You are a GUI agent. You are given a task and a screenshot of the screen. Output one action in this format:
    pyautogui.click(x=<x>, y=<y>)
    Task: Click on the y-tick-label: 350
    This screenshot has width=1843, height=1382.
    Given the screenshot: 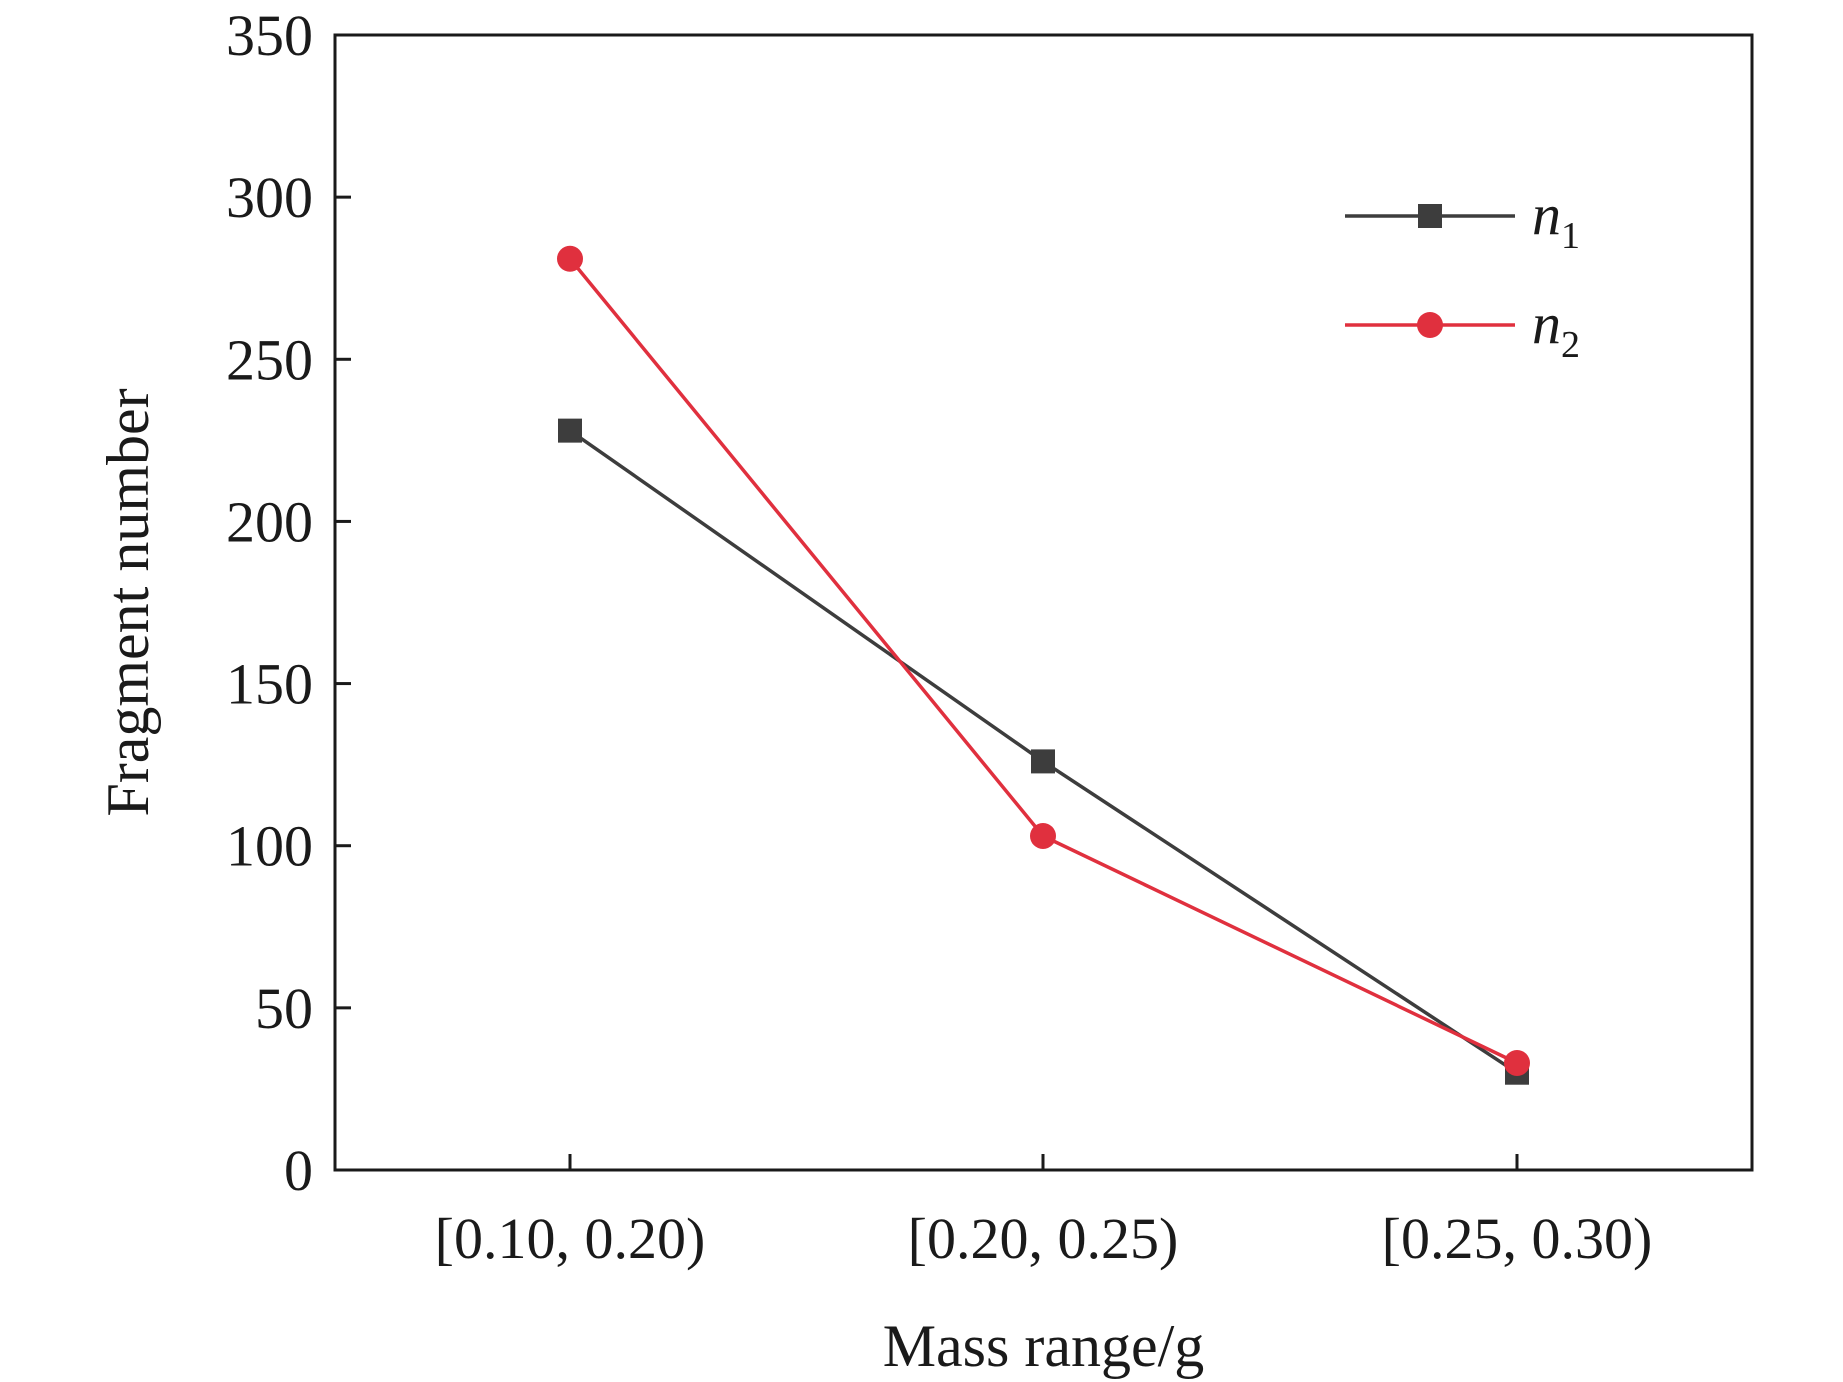 What is the action you would take?
    pyautogui.click(x=269, y=35)
    